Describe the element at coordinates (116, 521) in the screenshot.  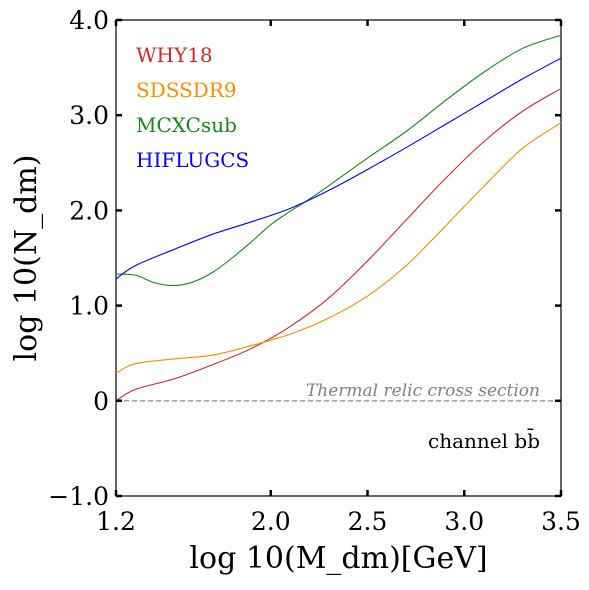
I see `x-tick-label: 1.2` at that location.